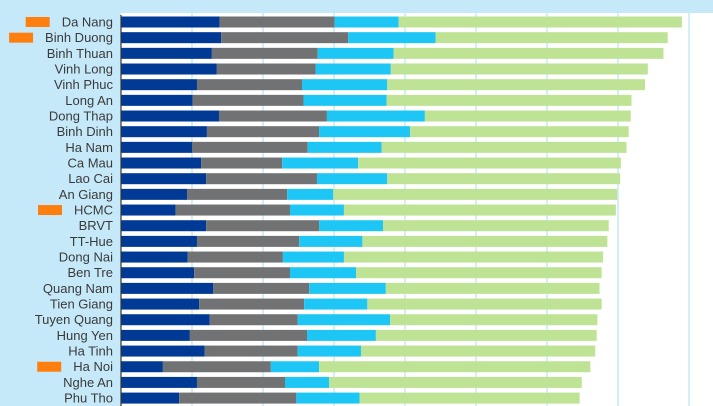 The height and width of the screenshot is (406, 713). I want to click on category-label: Tuyen Quang, so click(74, 319).